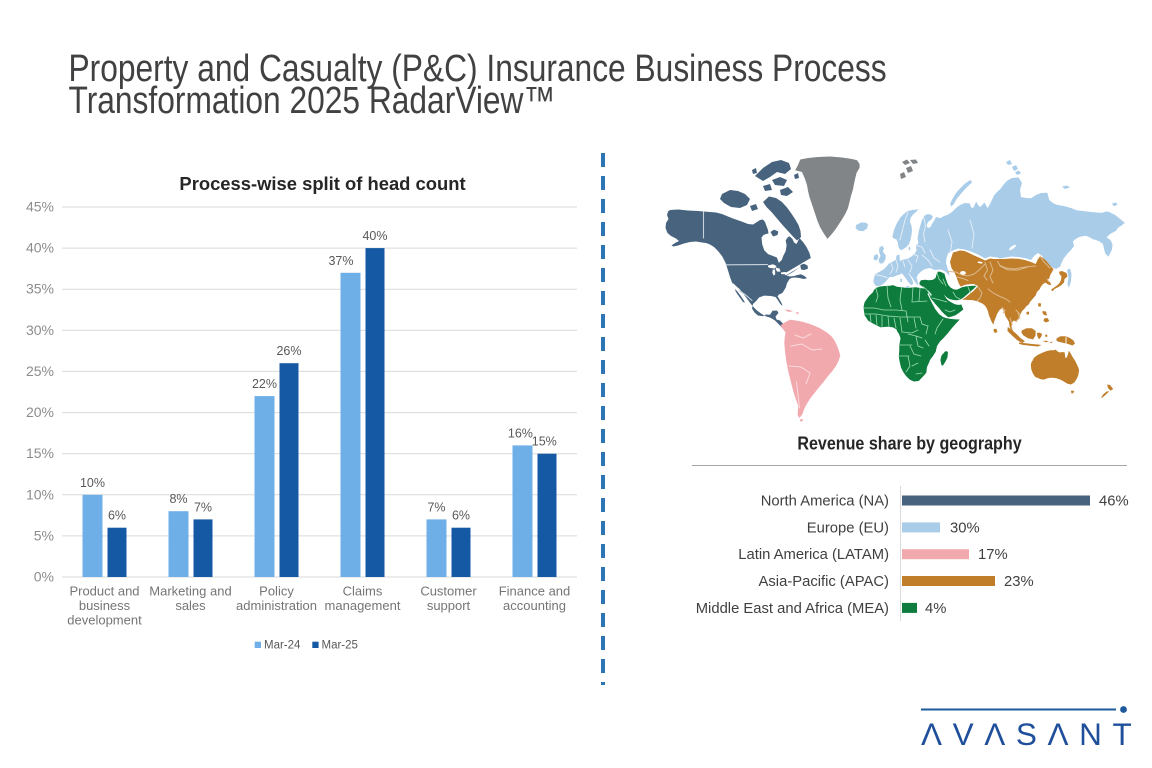 This screenshot has height=768, width=1152. Describe the element at coordinates (40, 289) in the screenshot. I see `svg-text: 35%` at that location.